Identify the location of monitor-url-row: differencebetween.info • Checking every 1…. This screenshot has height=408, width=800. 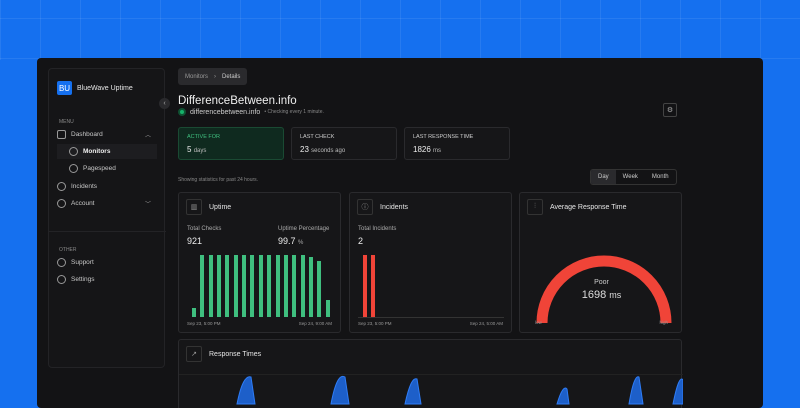
(251, 112).